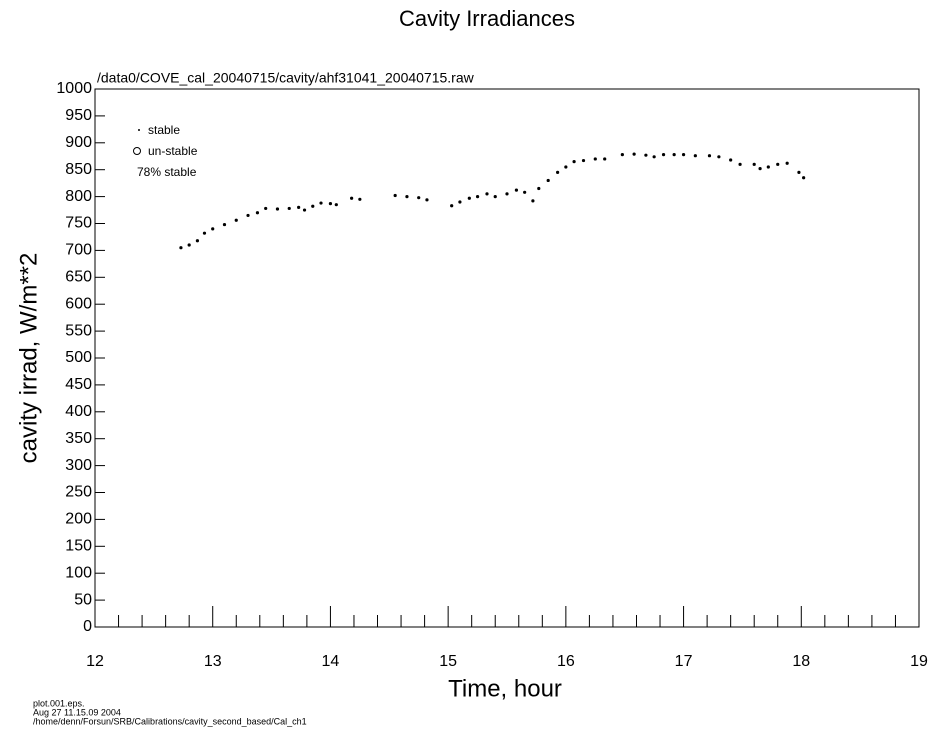 This screenshot has height=743, width=934. Describe the element at coordinates (331, 661) in the screenshot. I see `x-tick-label: 14` at that location.